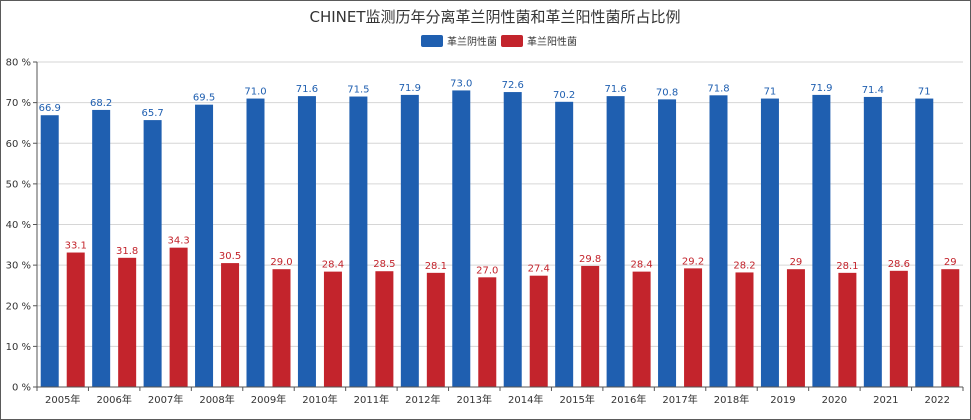 This screenshot has height=420, width=971. I want to click on x-tick-label: 2014年, so click(525, 399).